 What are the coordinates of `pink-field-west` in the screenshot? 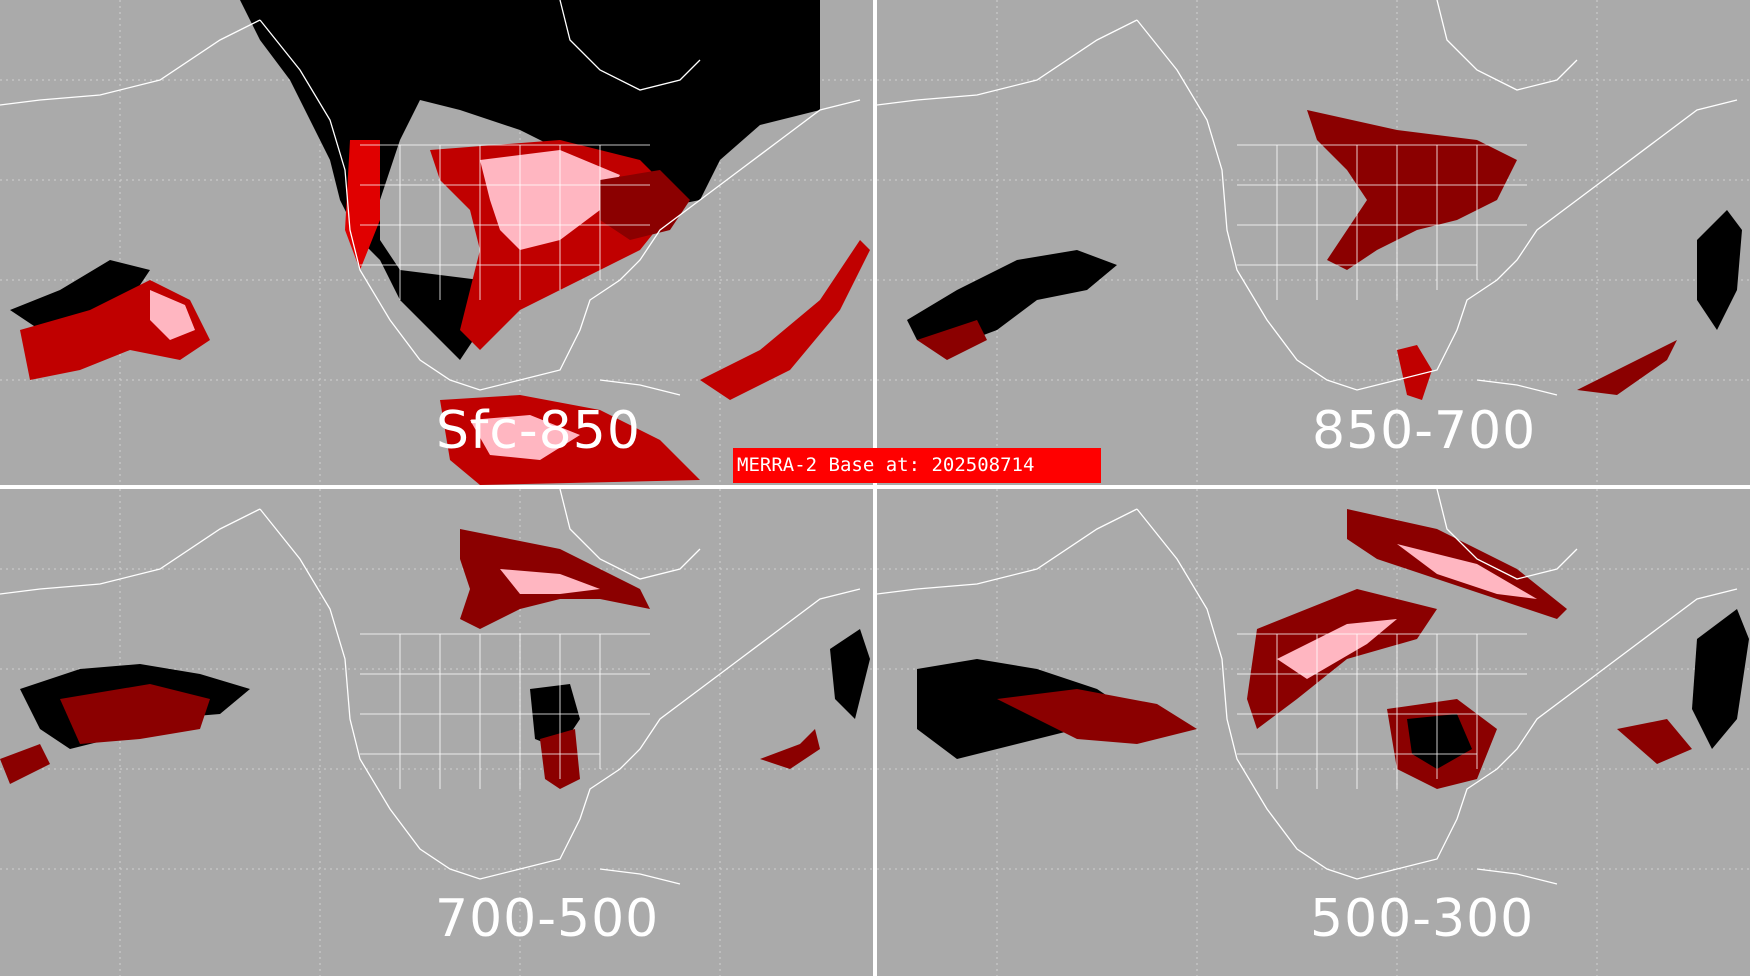 It's located at (172, 315).